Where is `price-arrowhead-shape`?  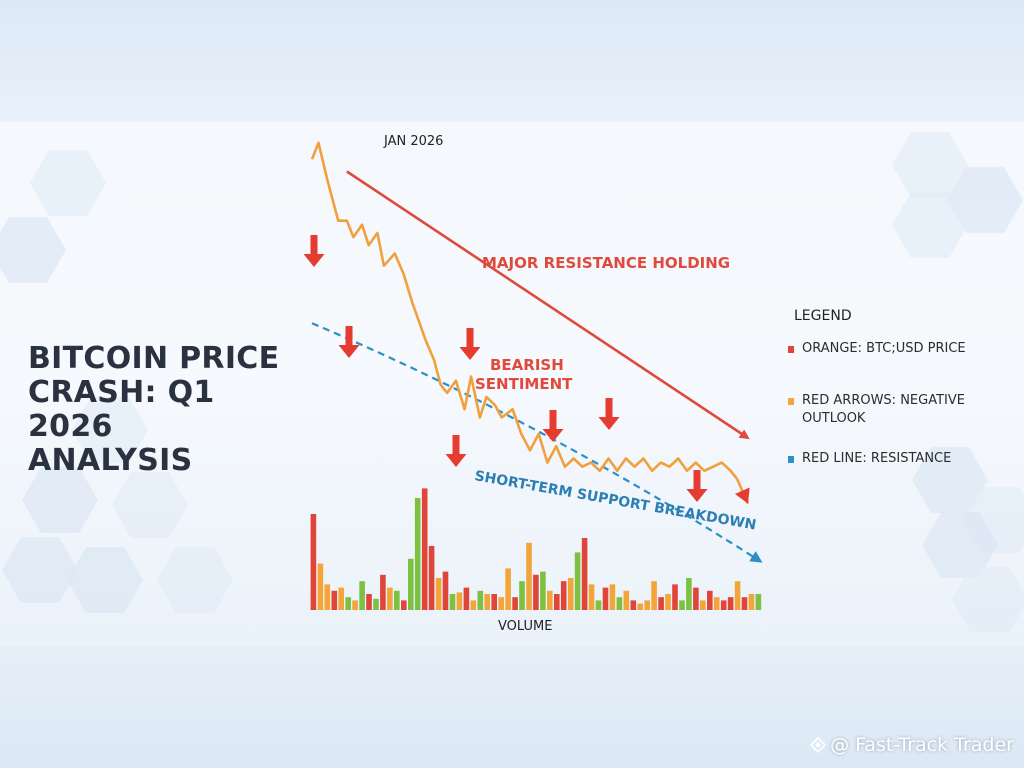
price-arrowhead-shape is located at coordinates (742, 495).